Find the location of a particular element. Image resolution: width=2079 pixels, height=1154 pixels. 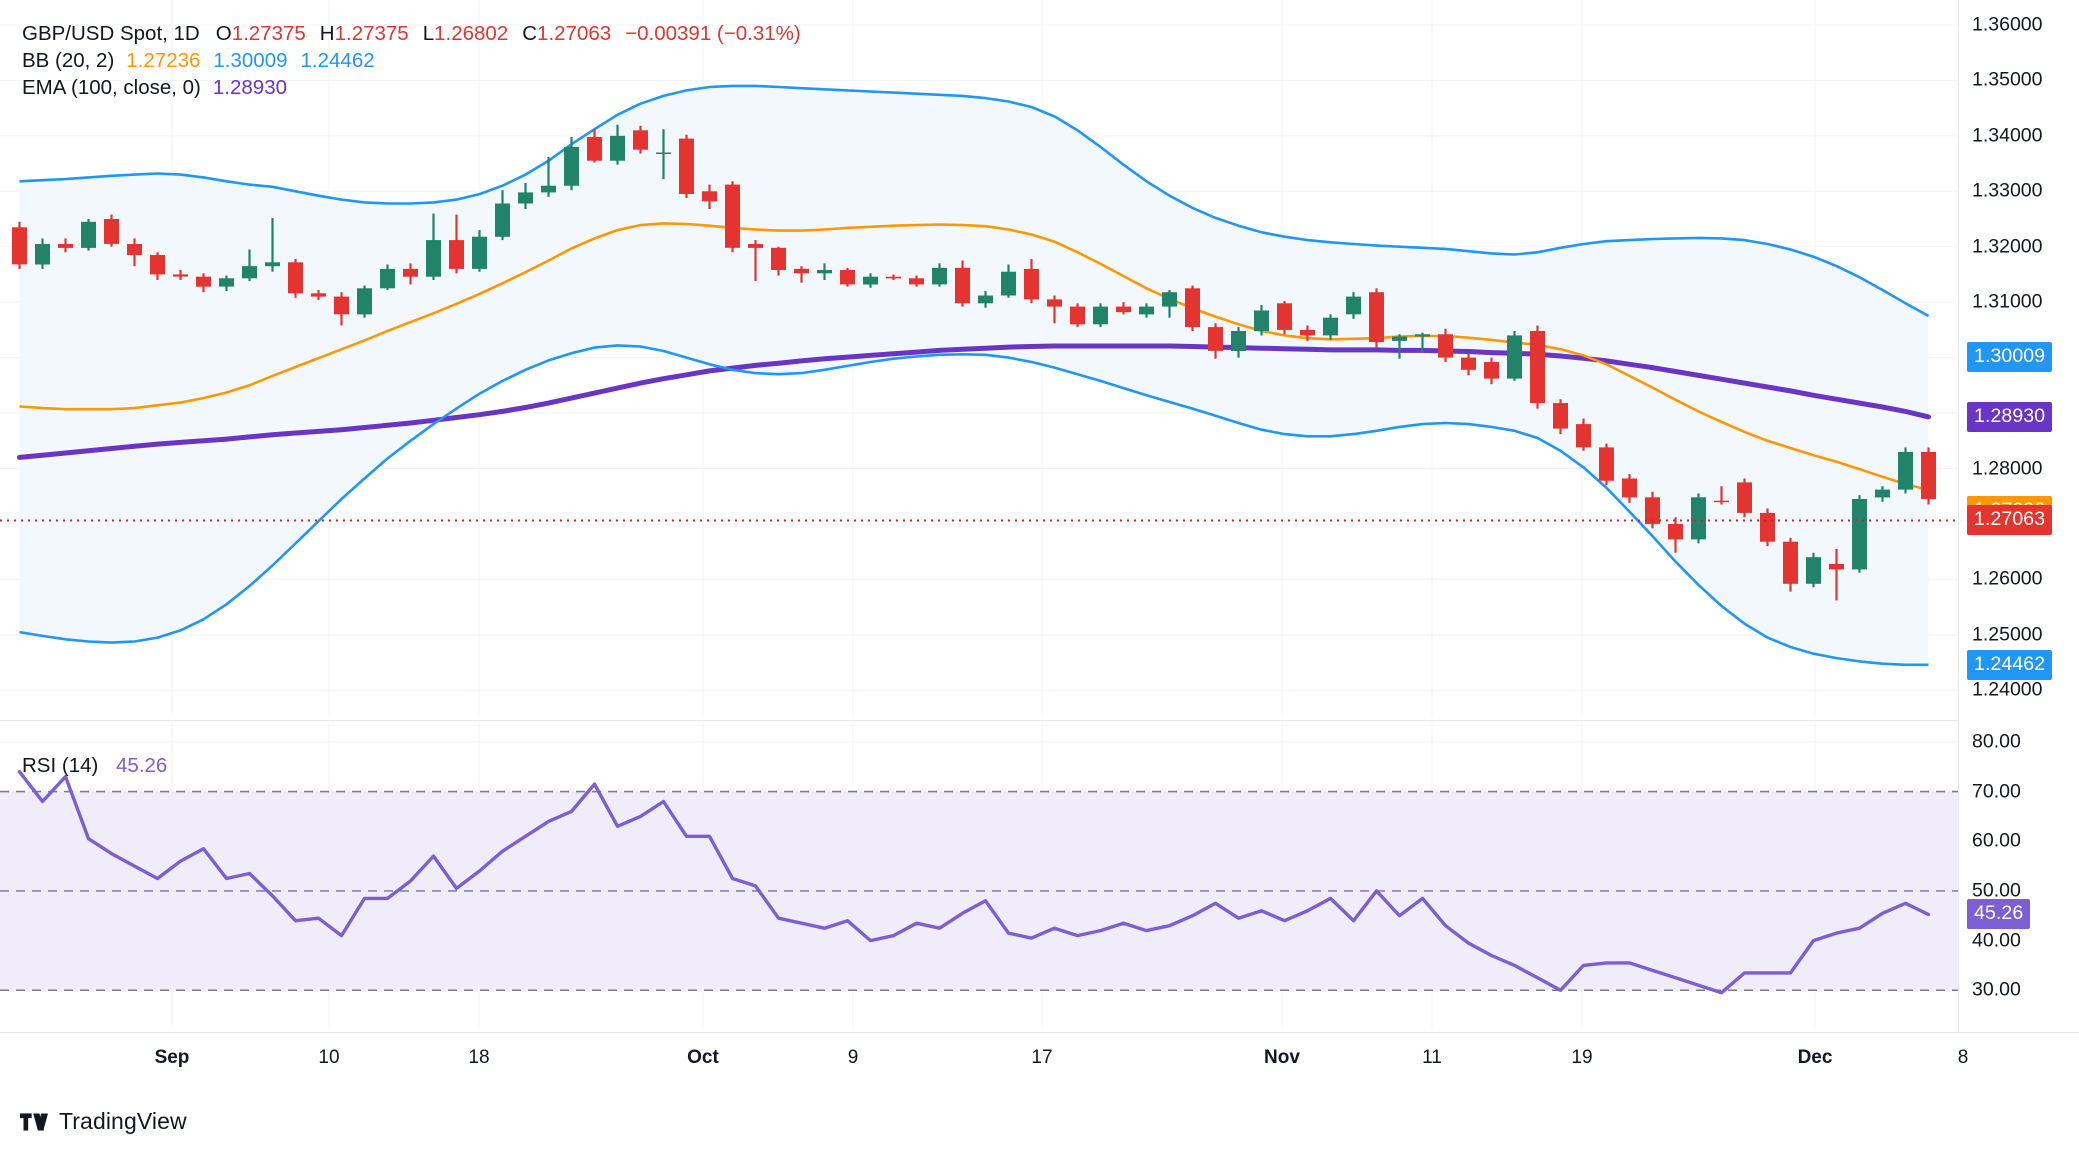

time-axis-tick: Sep is located at coordinates (172, 1057).